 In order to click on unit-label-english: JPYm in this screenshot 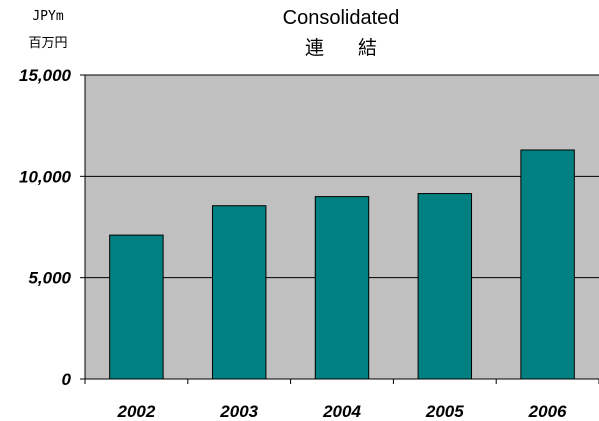, I will do `click(47, 16)`.